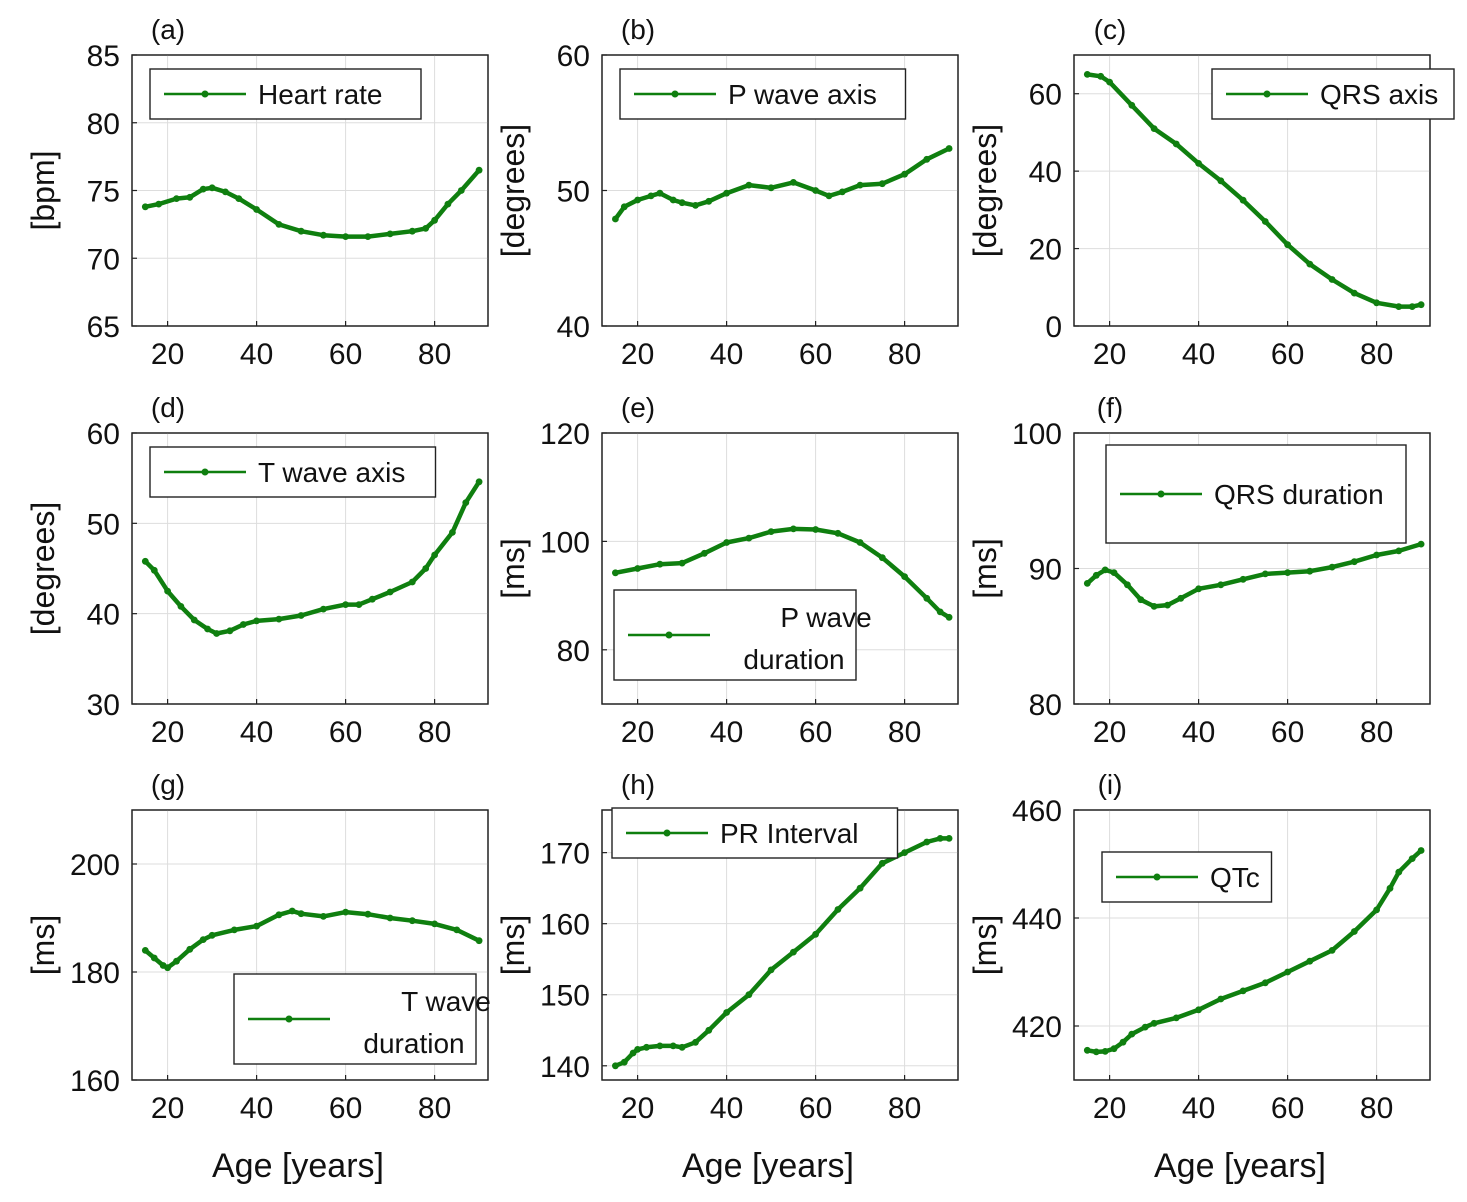 Image resolution: width=1467 pixels, height=1202 pixels. Describe the element at coordinates (985, 568) in the screenshot. I see `y-axis-label-f: [ms]` at that location.